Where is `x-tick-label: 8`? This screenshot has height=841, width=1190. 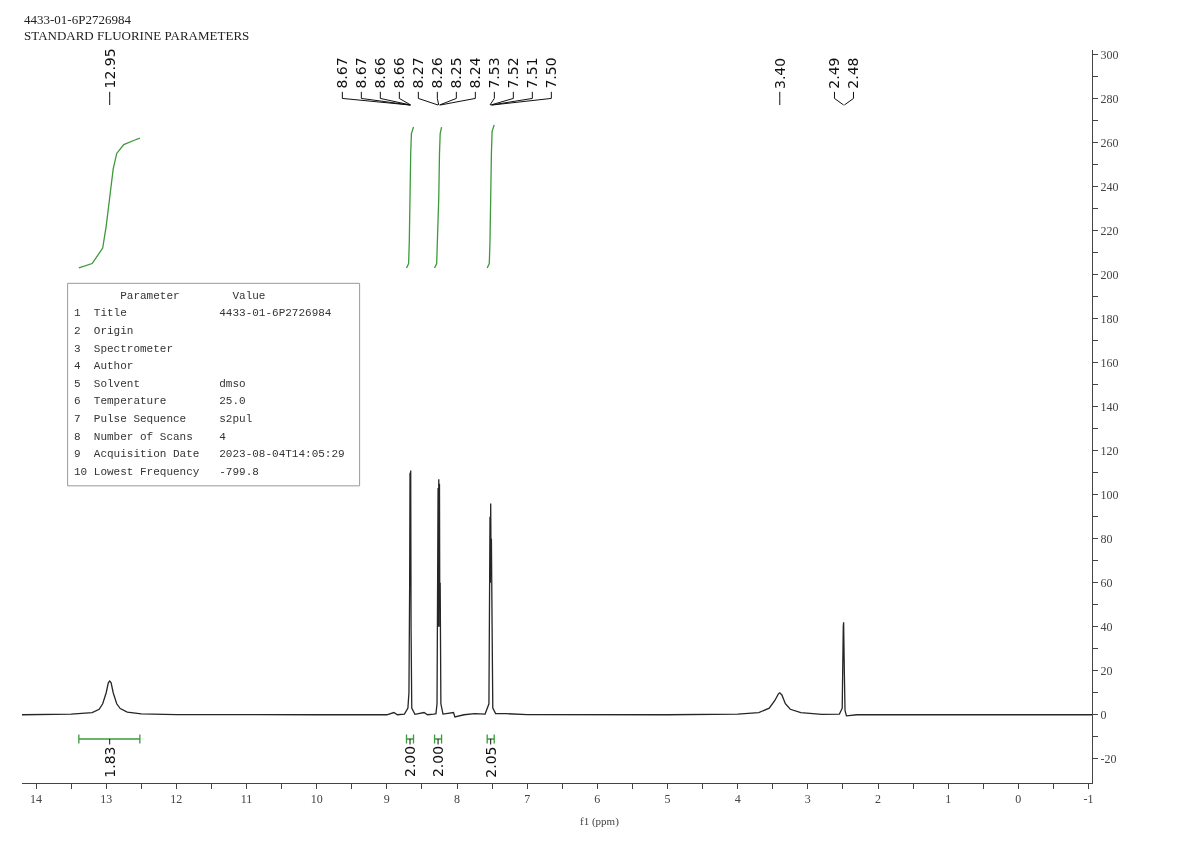 x-tick-label: 8 is located at coordinates (457, 799).